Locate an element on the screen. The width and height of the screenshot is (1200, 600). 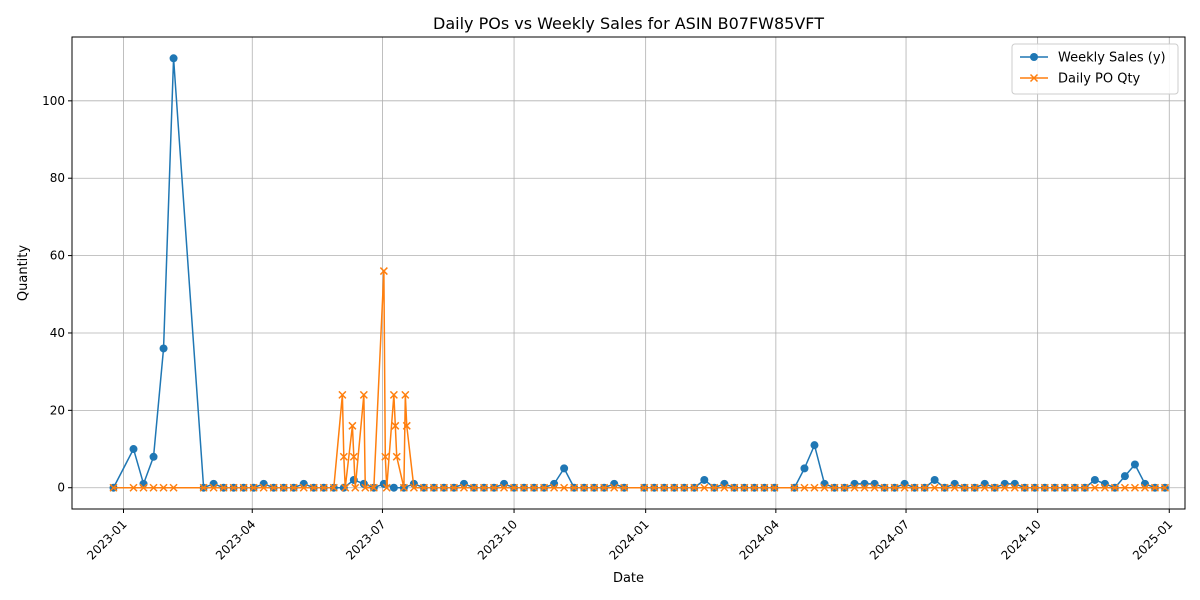
y-axis-label: Quantity is located at coordinates (23, 273).